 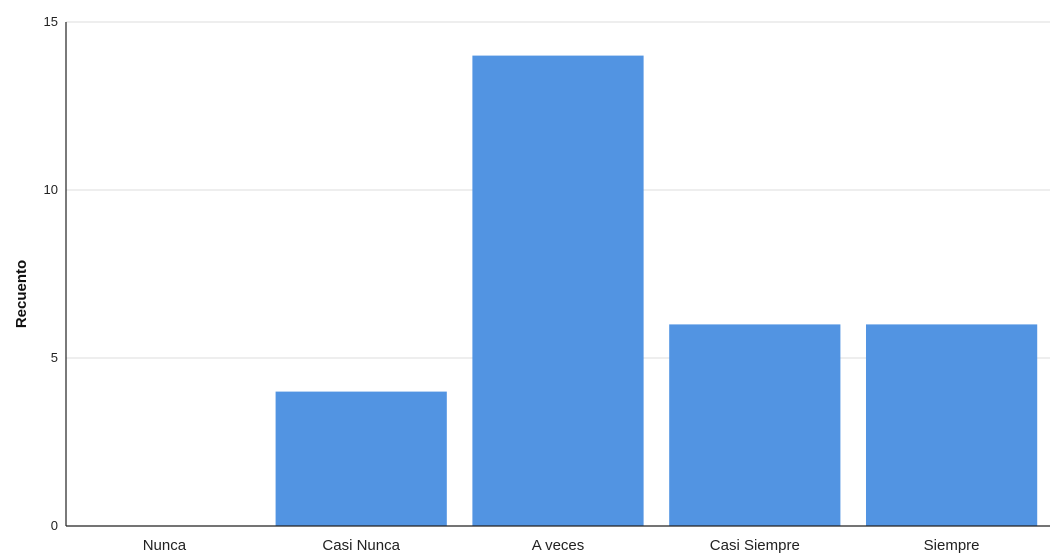 I want to click on bar-casi-nunca, so click(x=361, y=458).